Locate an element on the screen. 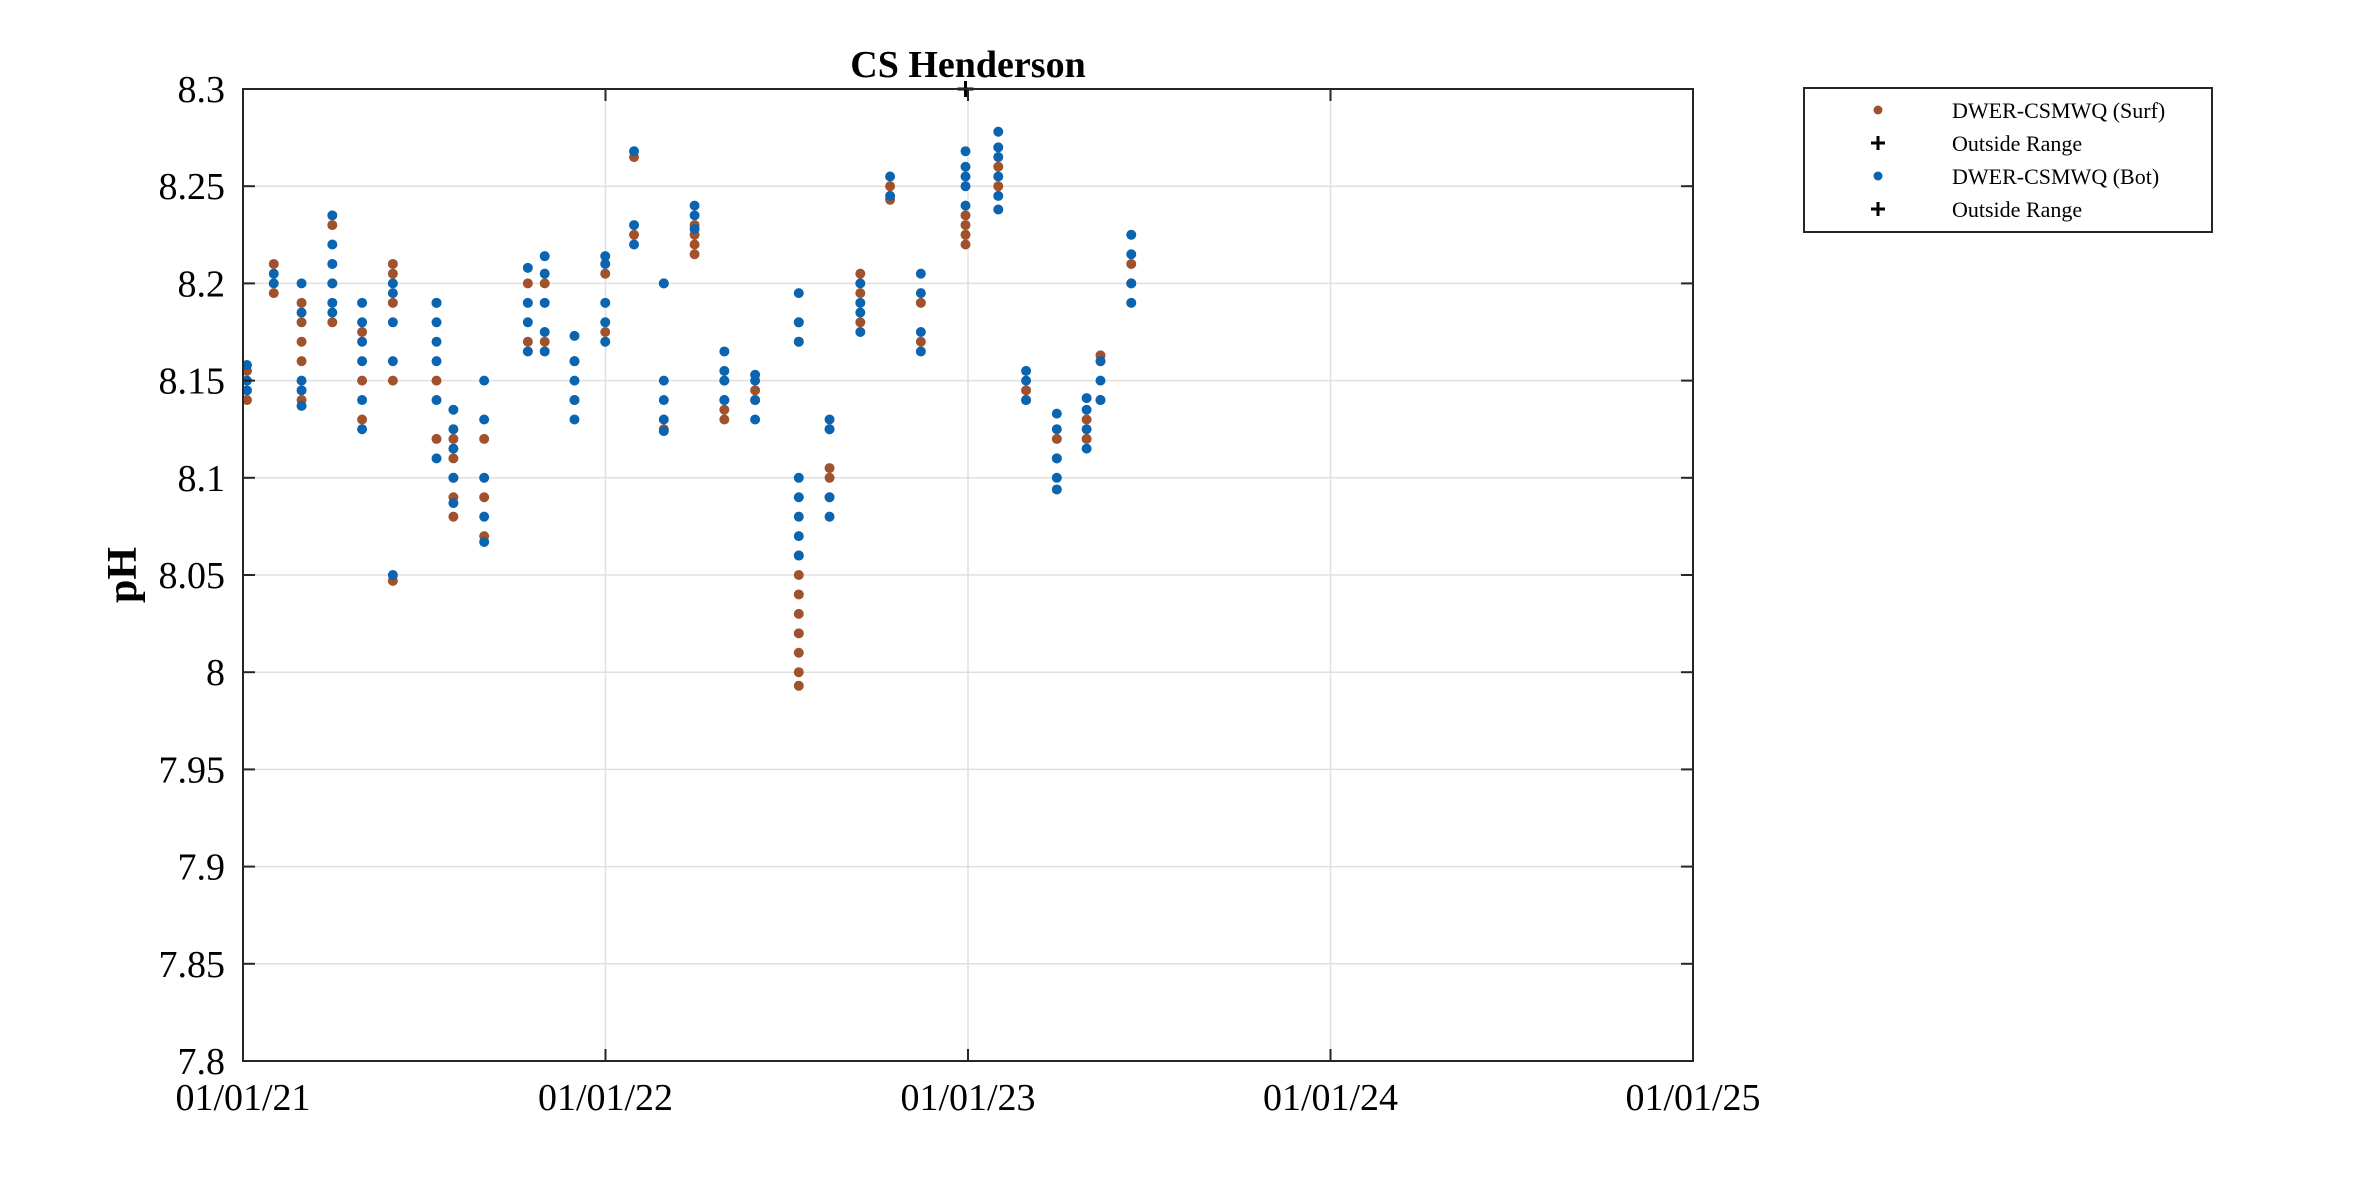  legend-label: DWER-CSMWQ (Surf) is located at coordinates (2058, 110).